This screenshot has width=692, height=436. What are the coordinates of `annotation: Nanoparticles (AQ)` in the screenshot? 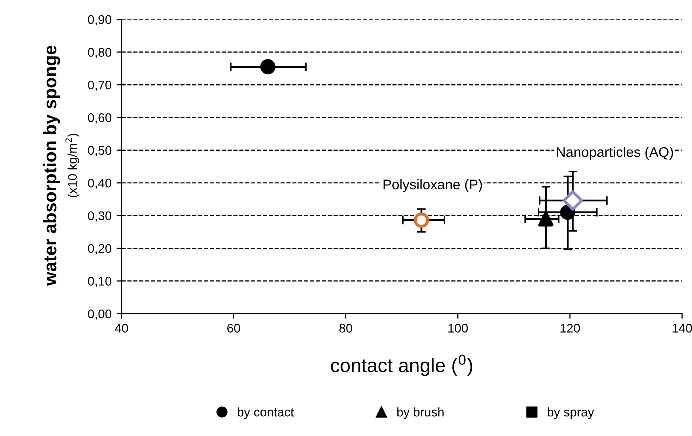 It's located at (615, 153).